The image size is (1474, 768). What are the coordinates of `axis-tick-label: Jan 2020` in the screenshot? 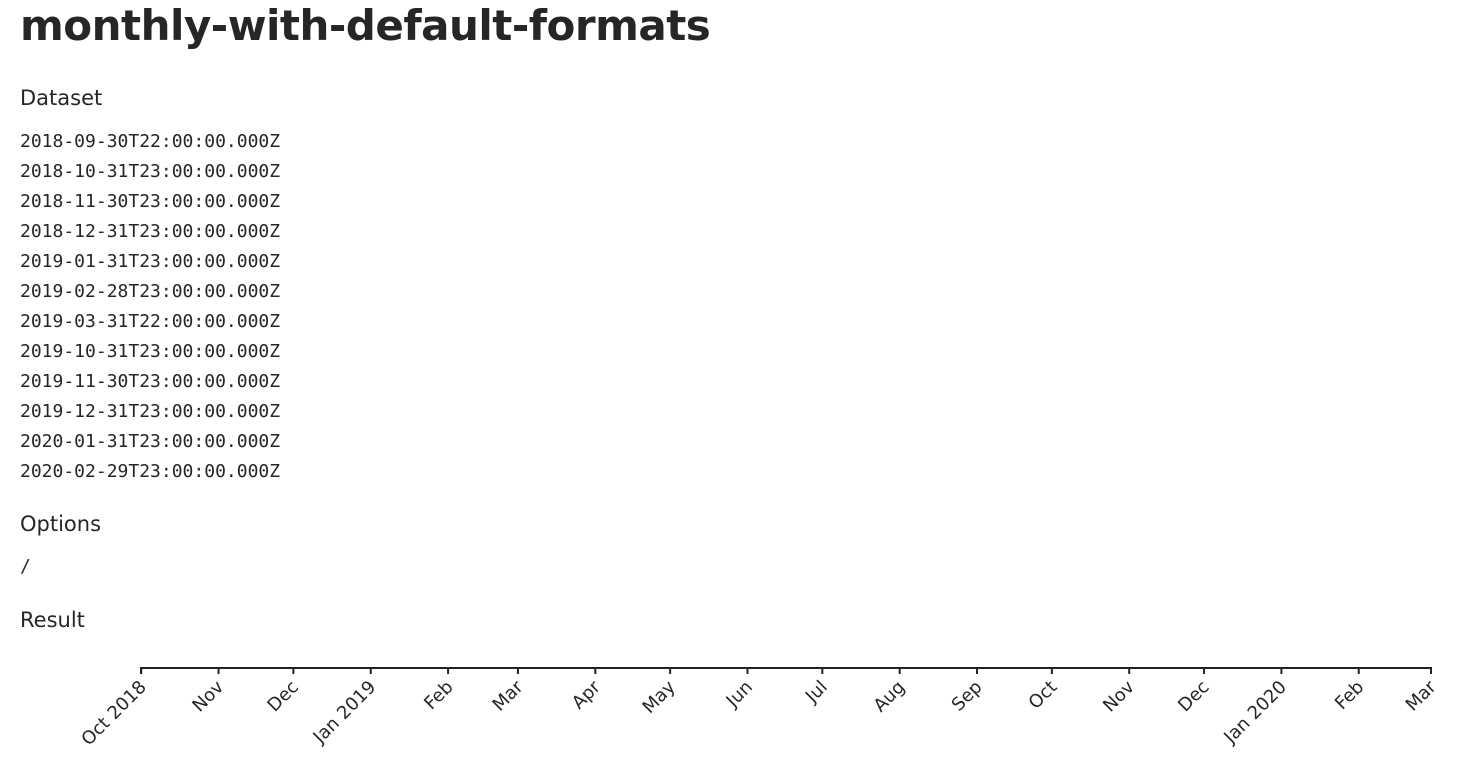 It's located at (1255, 713).